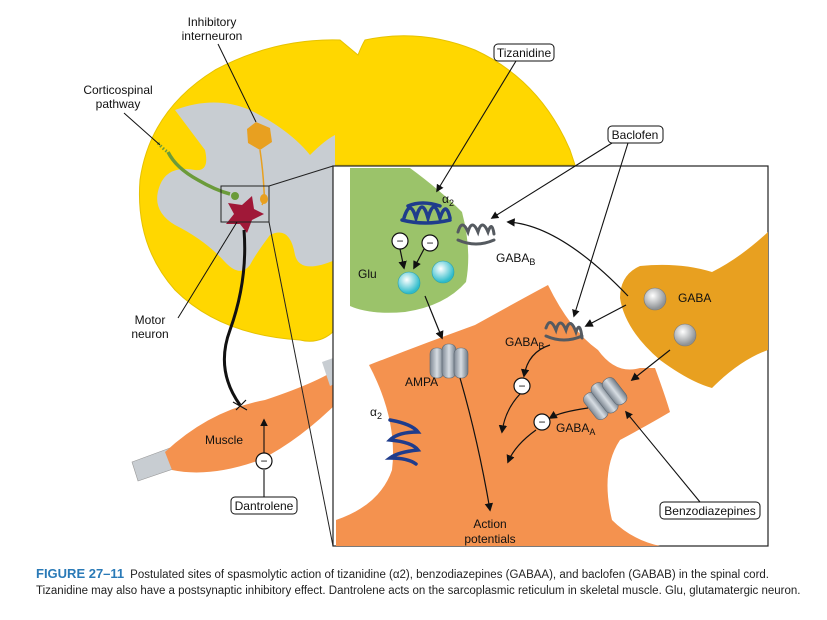 This screenshot has width=827, height=620. I want to click on gaba-terminal, so click(694, 310).